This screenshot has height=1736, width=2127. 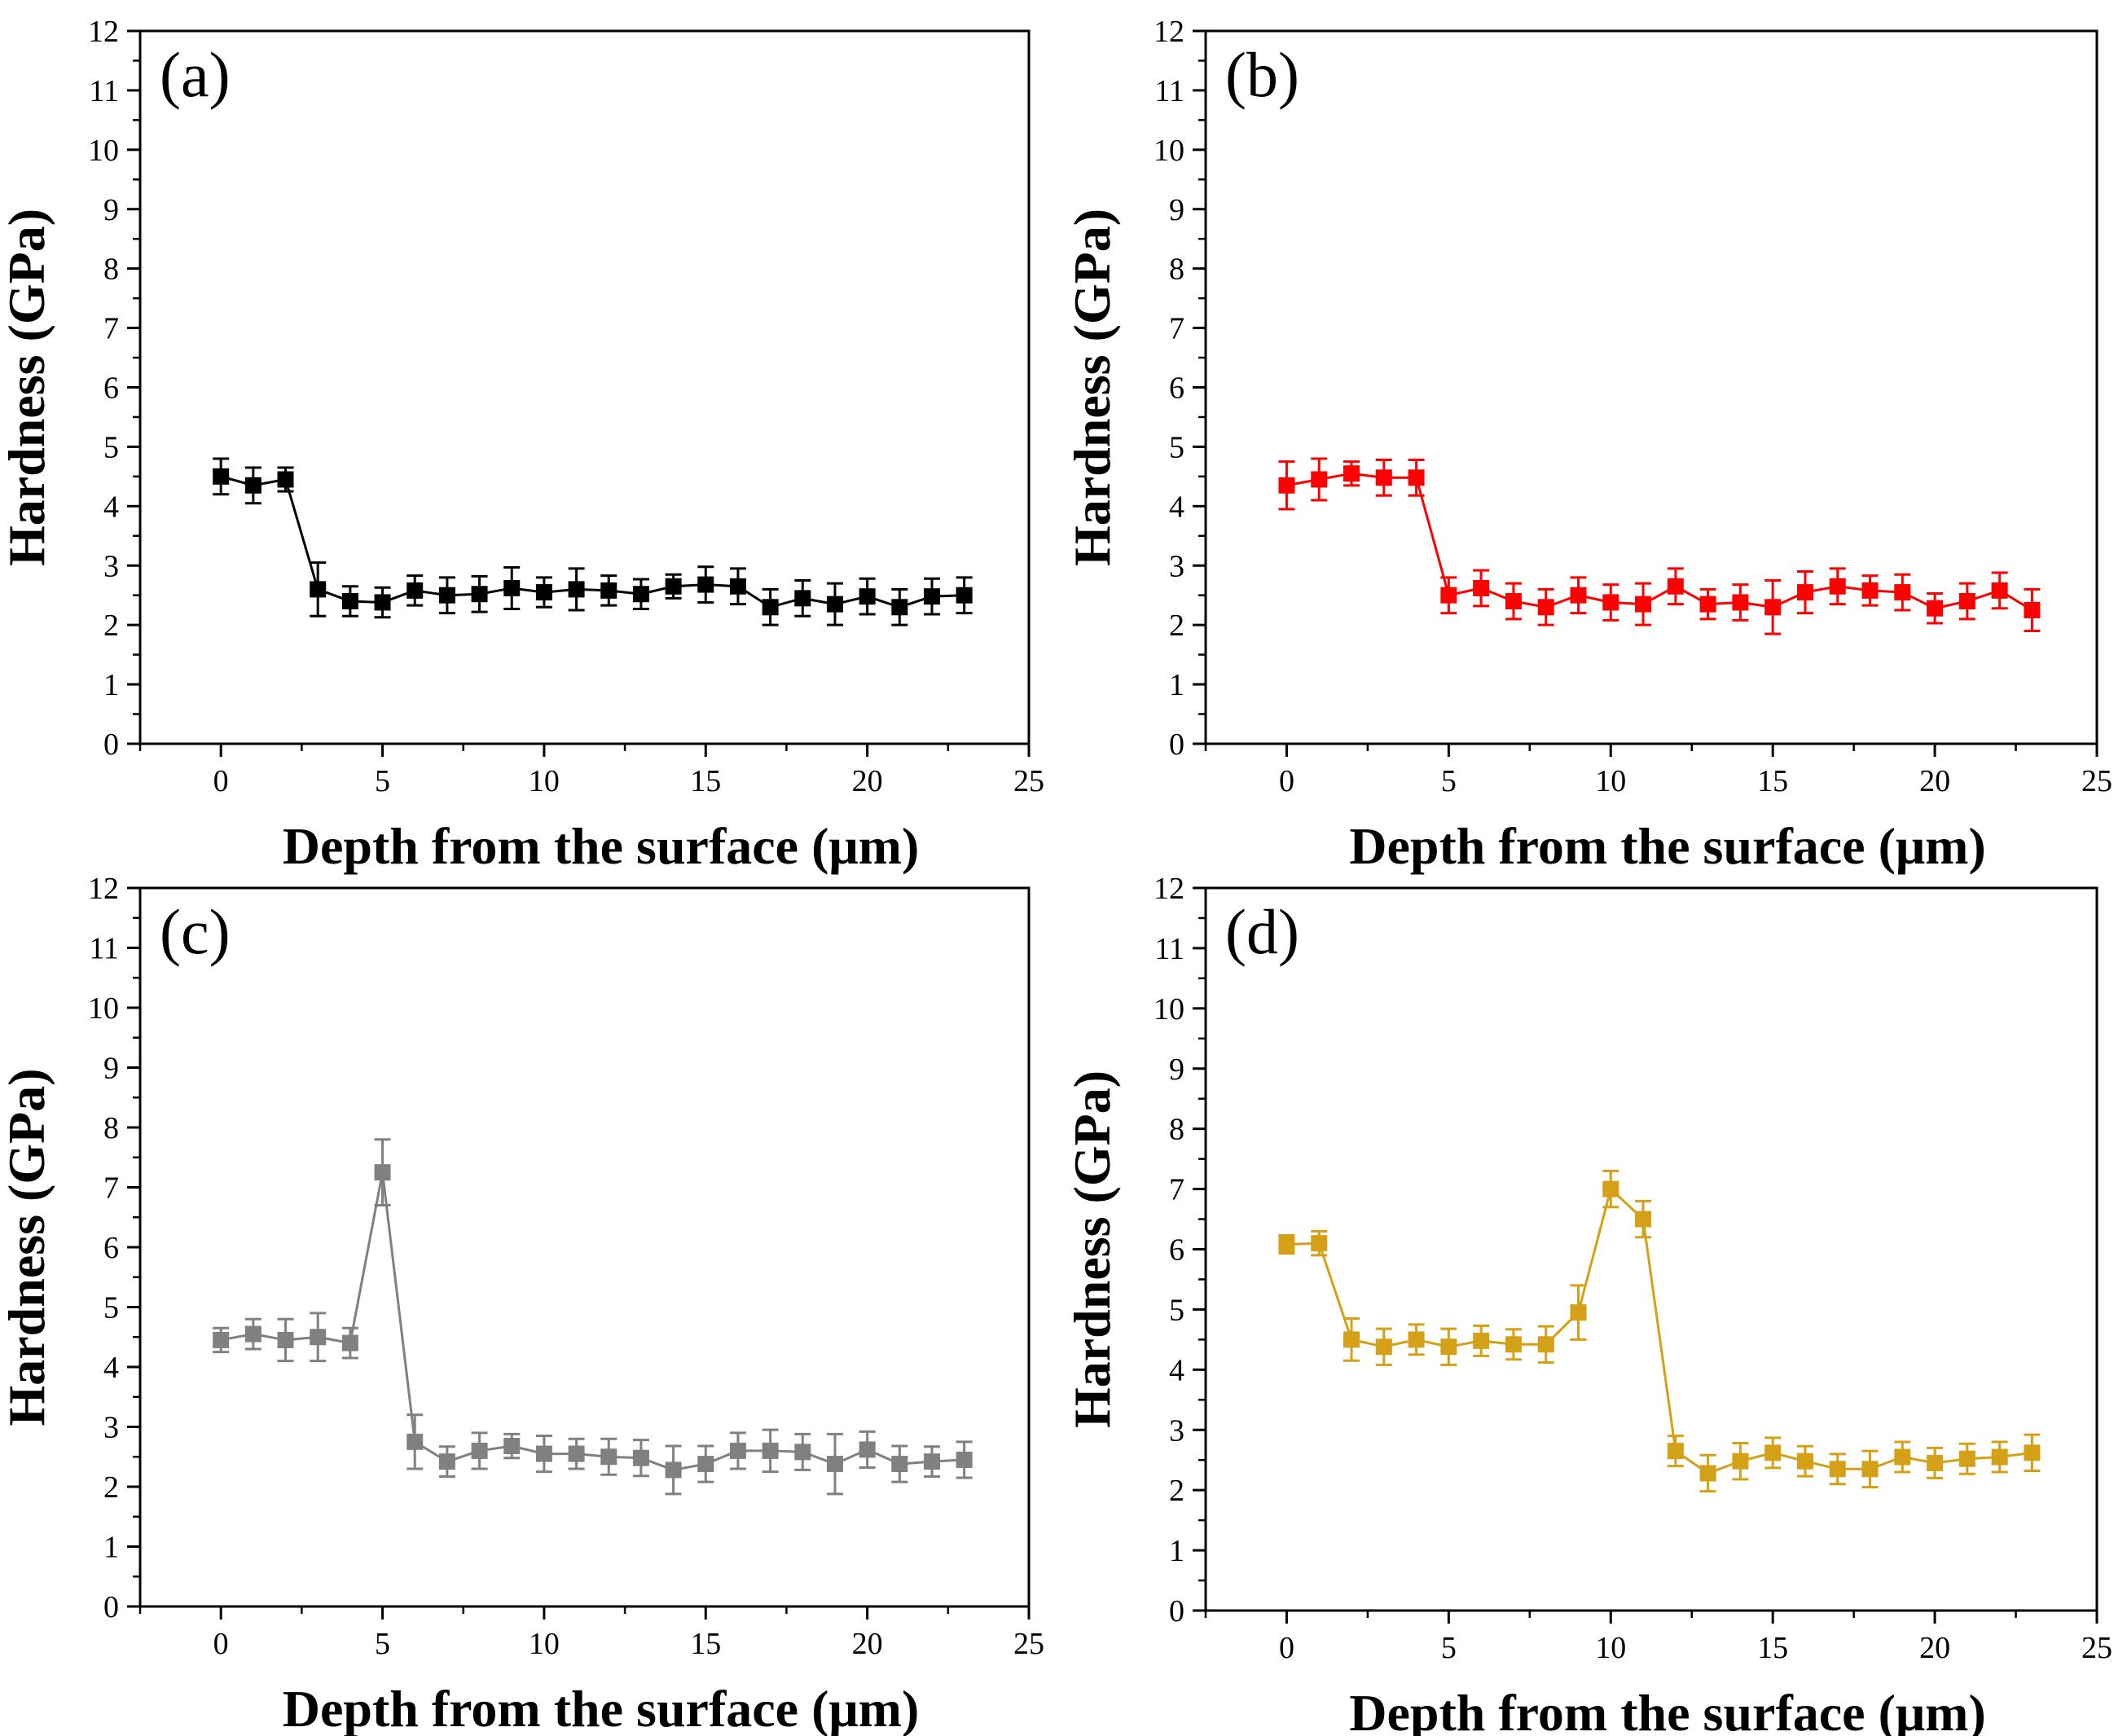 I want to click on x-tick-label: 10, so click(x=544, y=1644).